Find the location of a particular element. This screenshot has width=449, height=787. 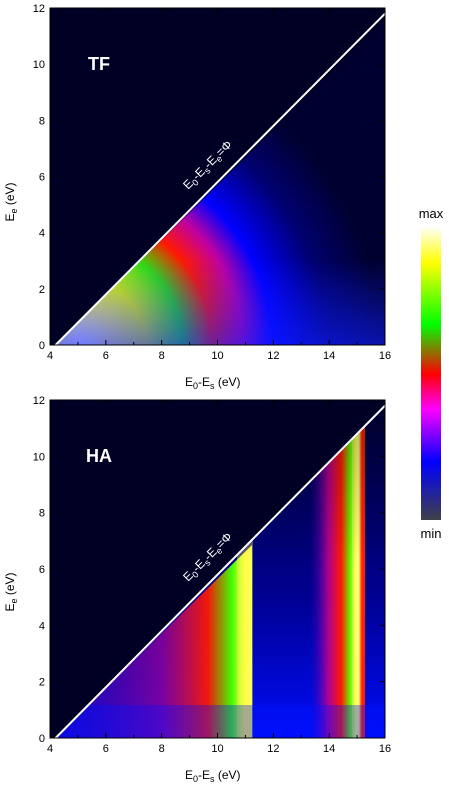

panel-tf-label: TF is located at coordinates (99, 64).